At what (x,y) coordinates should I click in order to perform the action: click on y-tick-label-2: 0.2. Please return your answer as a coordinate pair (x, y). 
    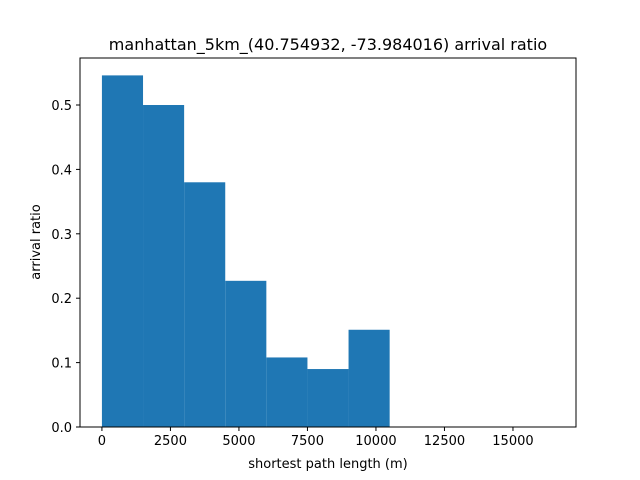
    Looking at the image, I should click on (61, 299).